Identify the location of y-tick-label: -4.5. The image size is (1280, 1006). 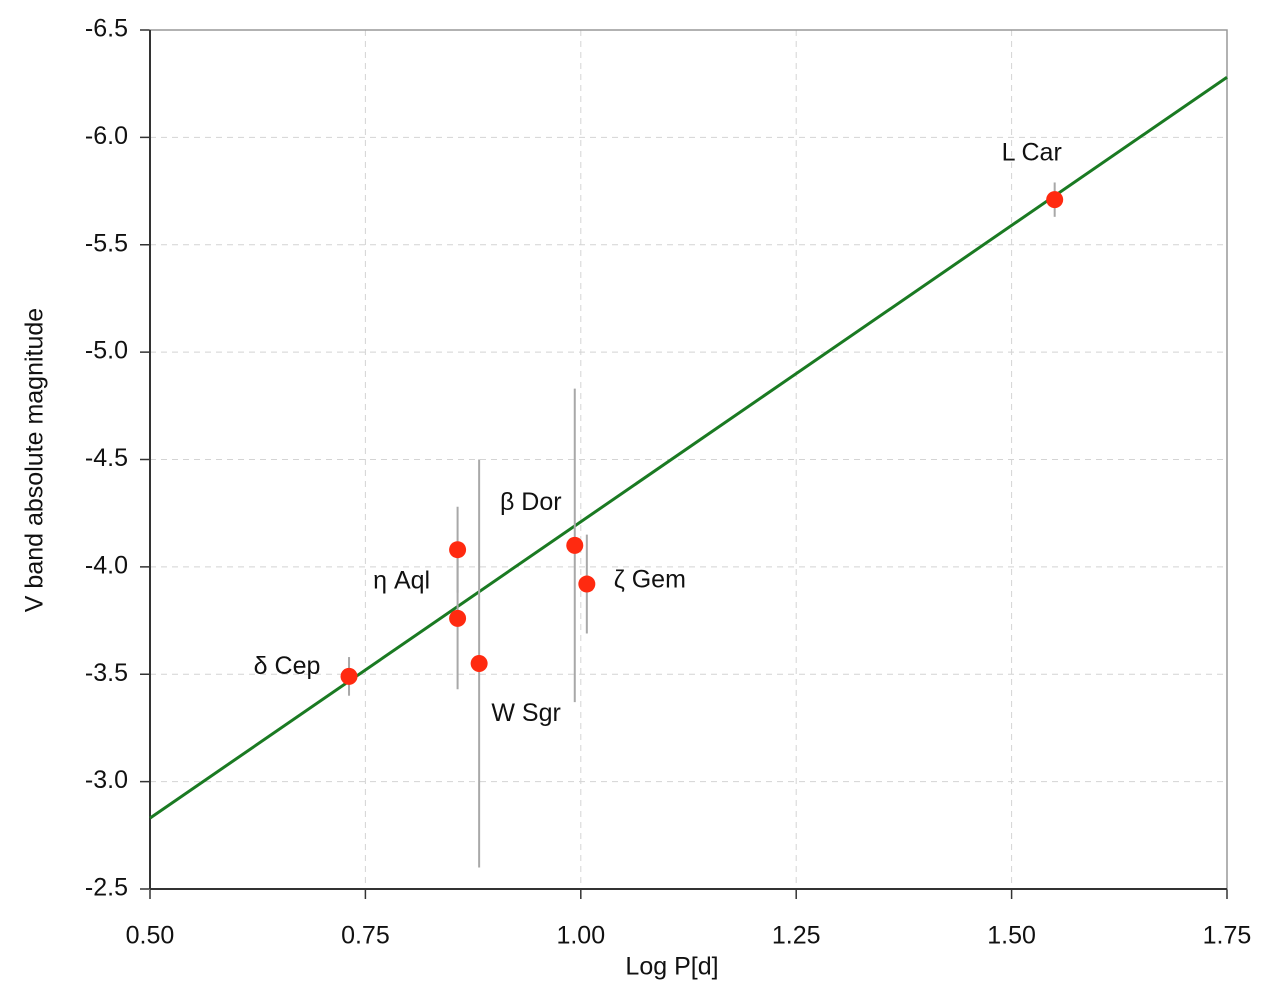
(106, 458).